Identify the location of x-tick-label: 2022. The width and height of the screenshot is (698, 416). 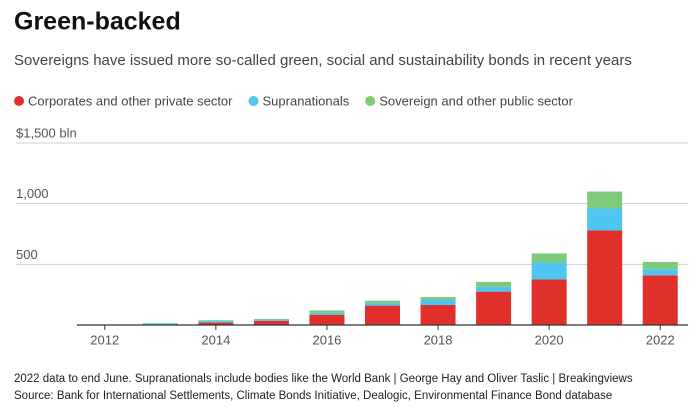
(660, 339).